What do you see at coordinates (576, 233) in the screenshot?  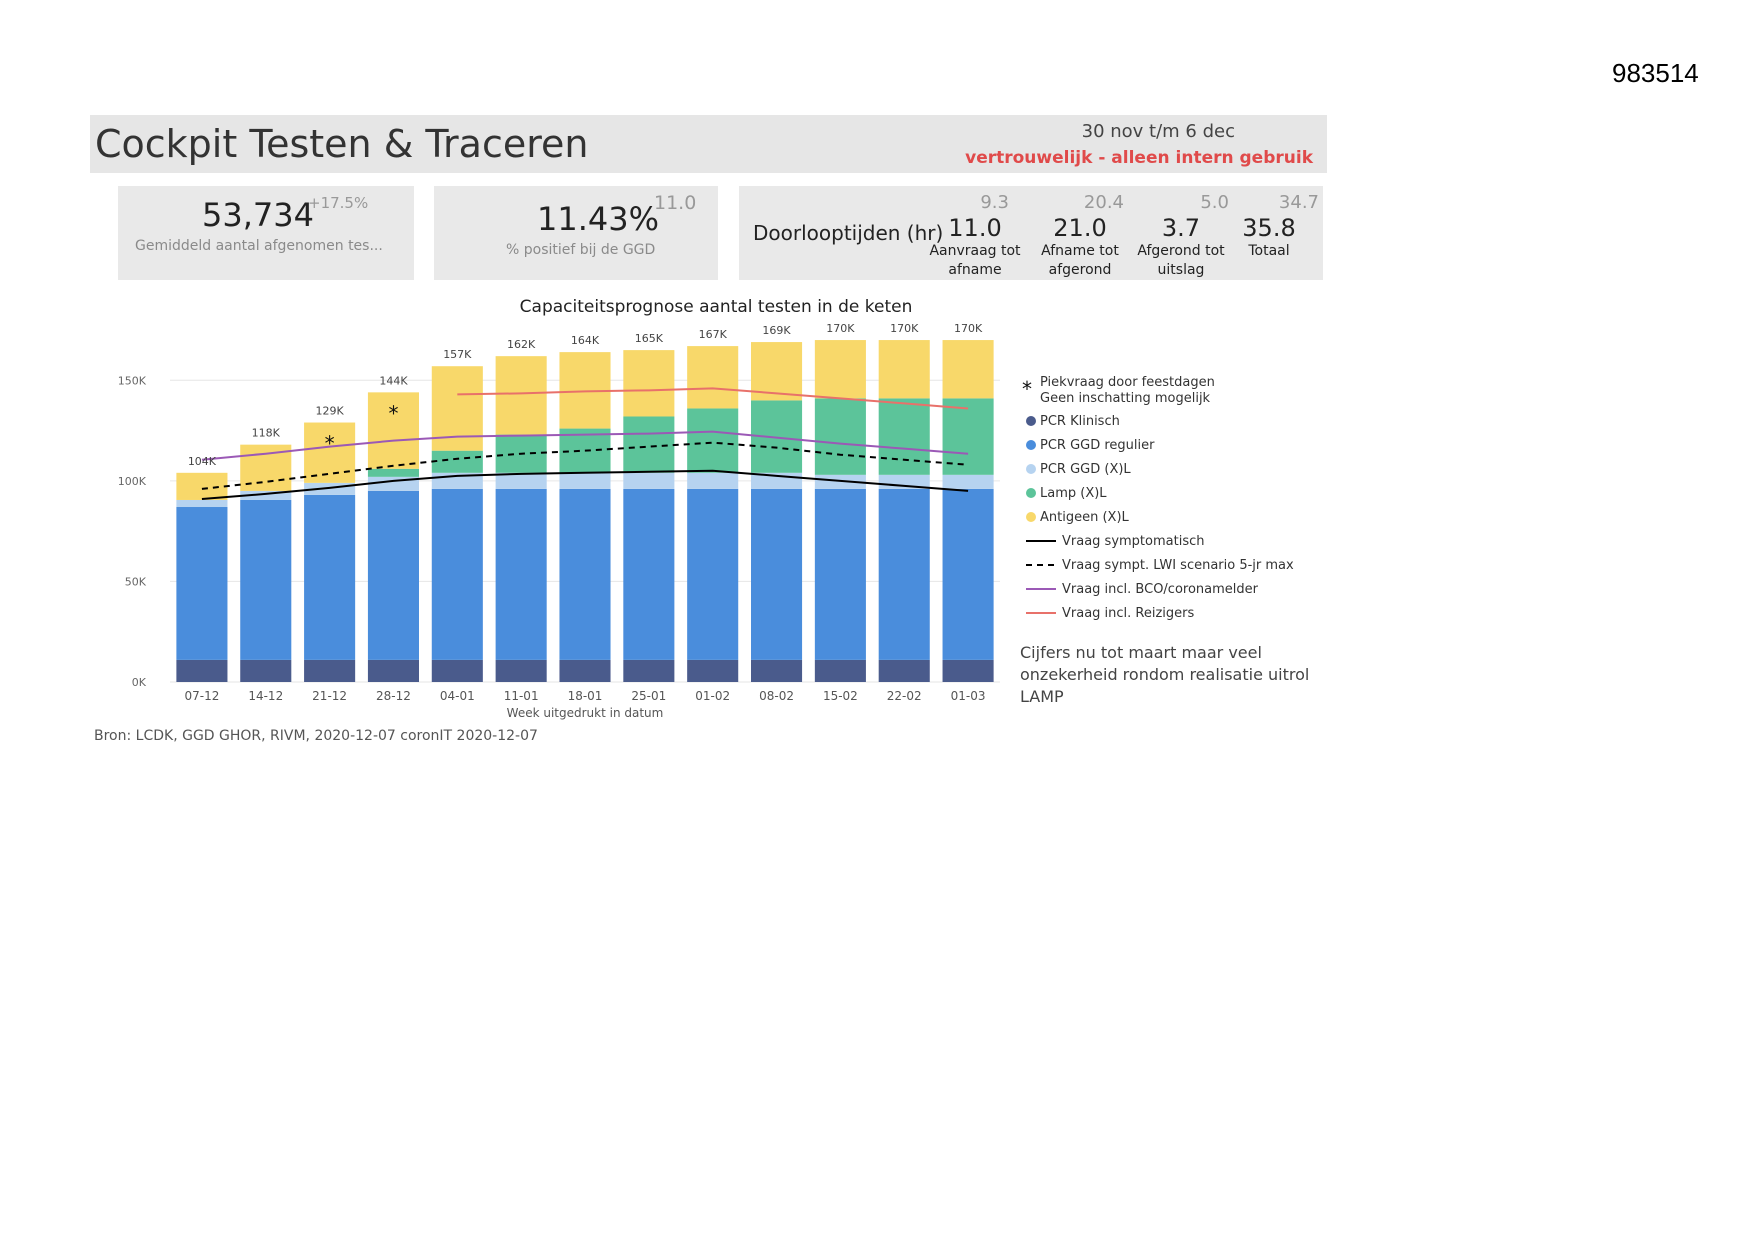 I see `kpi-card-positive: 11.43% 11.0 % positief bij de GGD` at bounding box center [576, 233].